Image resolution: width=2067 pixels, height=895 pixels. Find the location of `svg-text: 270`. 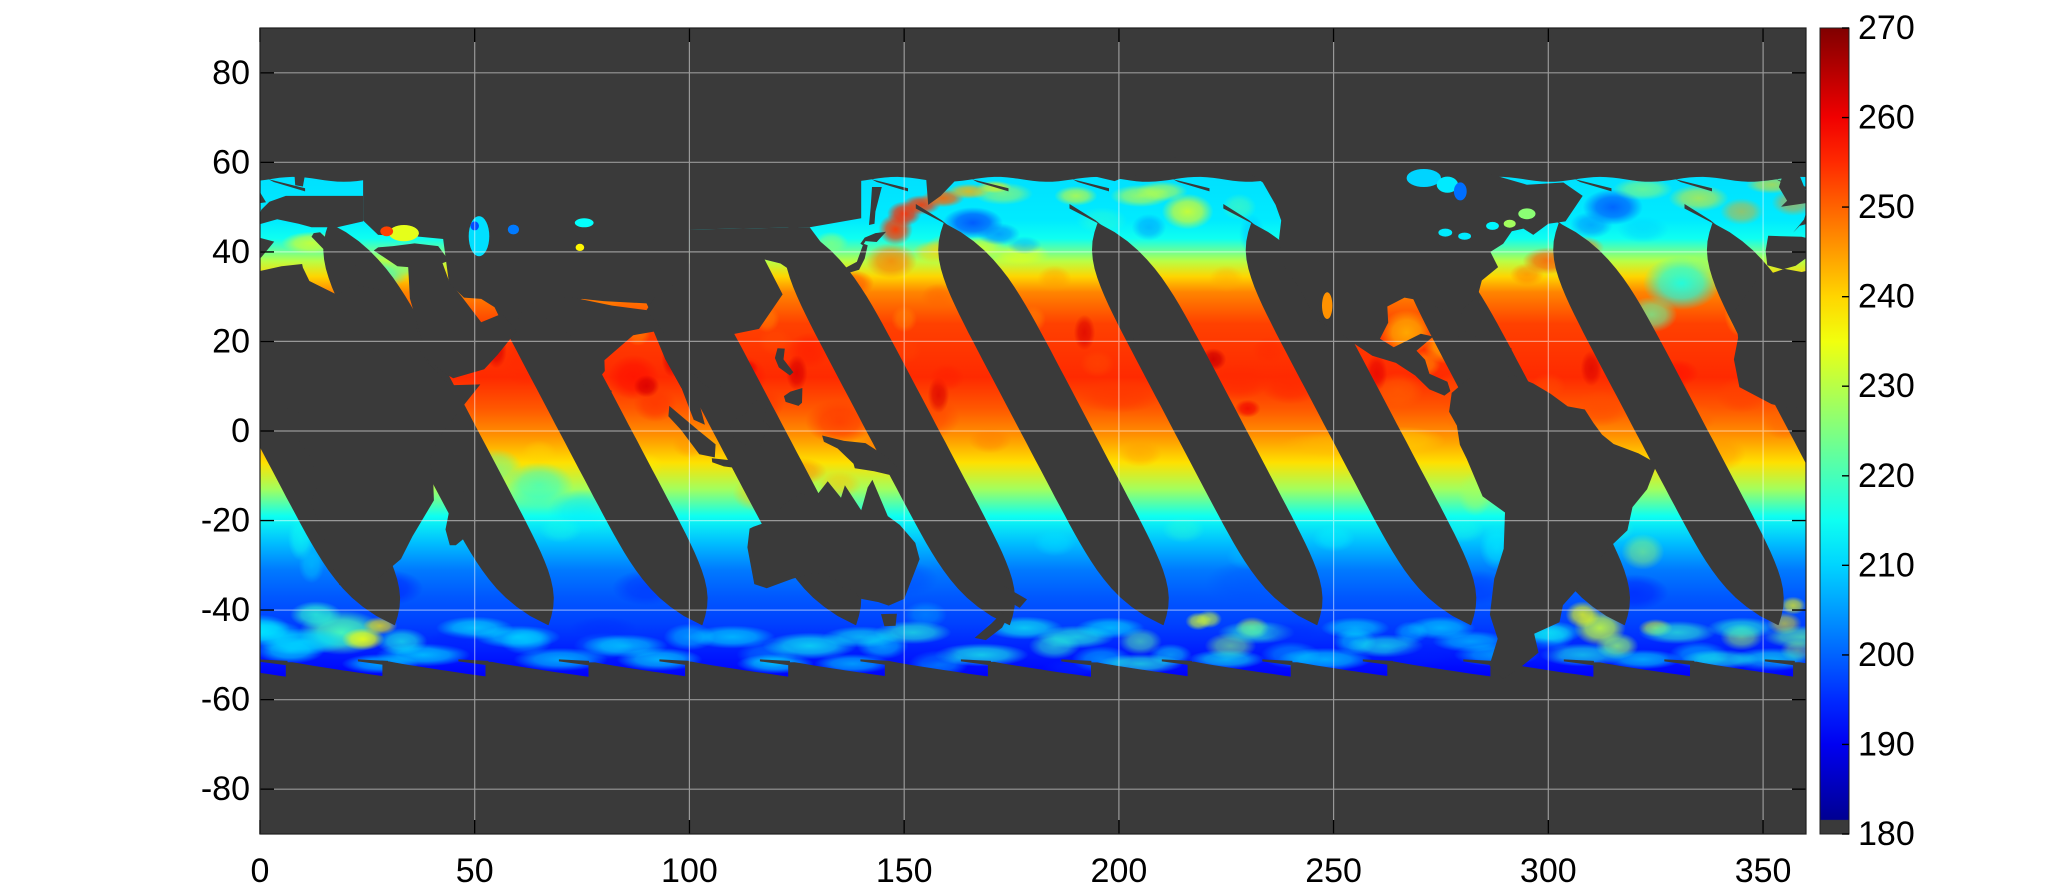

svg-text: 270 is located at coordinates (1886, 28).